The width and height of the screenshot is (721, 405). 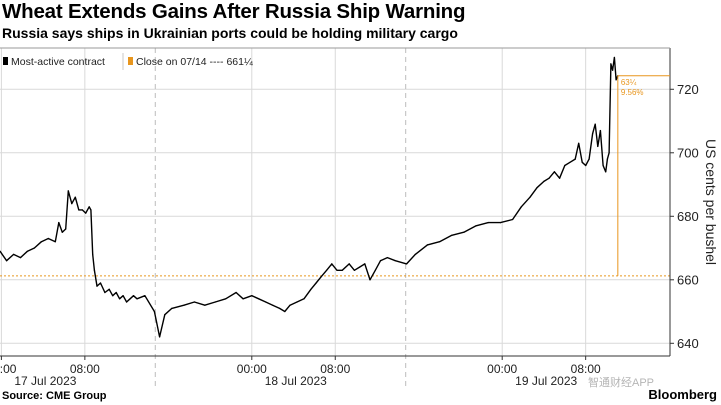 I want to click on source-note: Source: CME Group, so click(x=54, y=396).